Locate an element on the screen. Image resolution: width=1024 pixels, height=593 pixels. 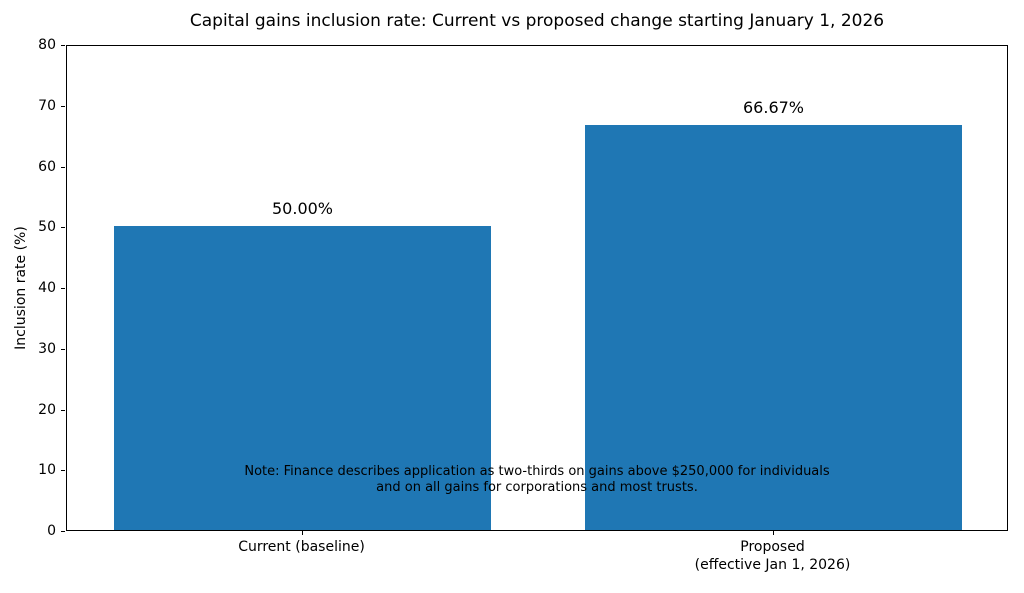
x-tick-label: Proposed (effective Jan 1, 2026) is located at coordinates (772, 556).